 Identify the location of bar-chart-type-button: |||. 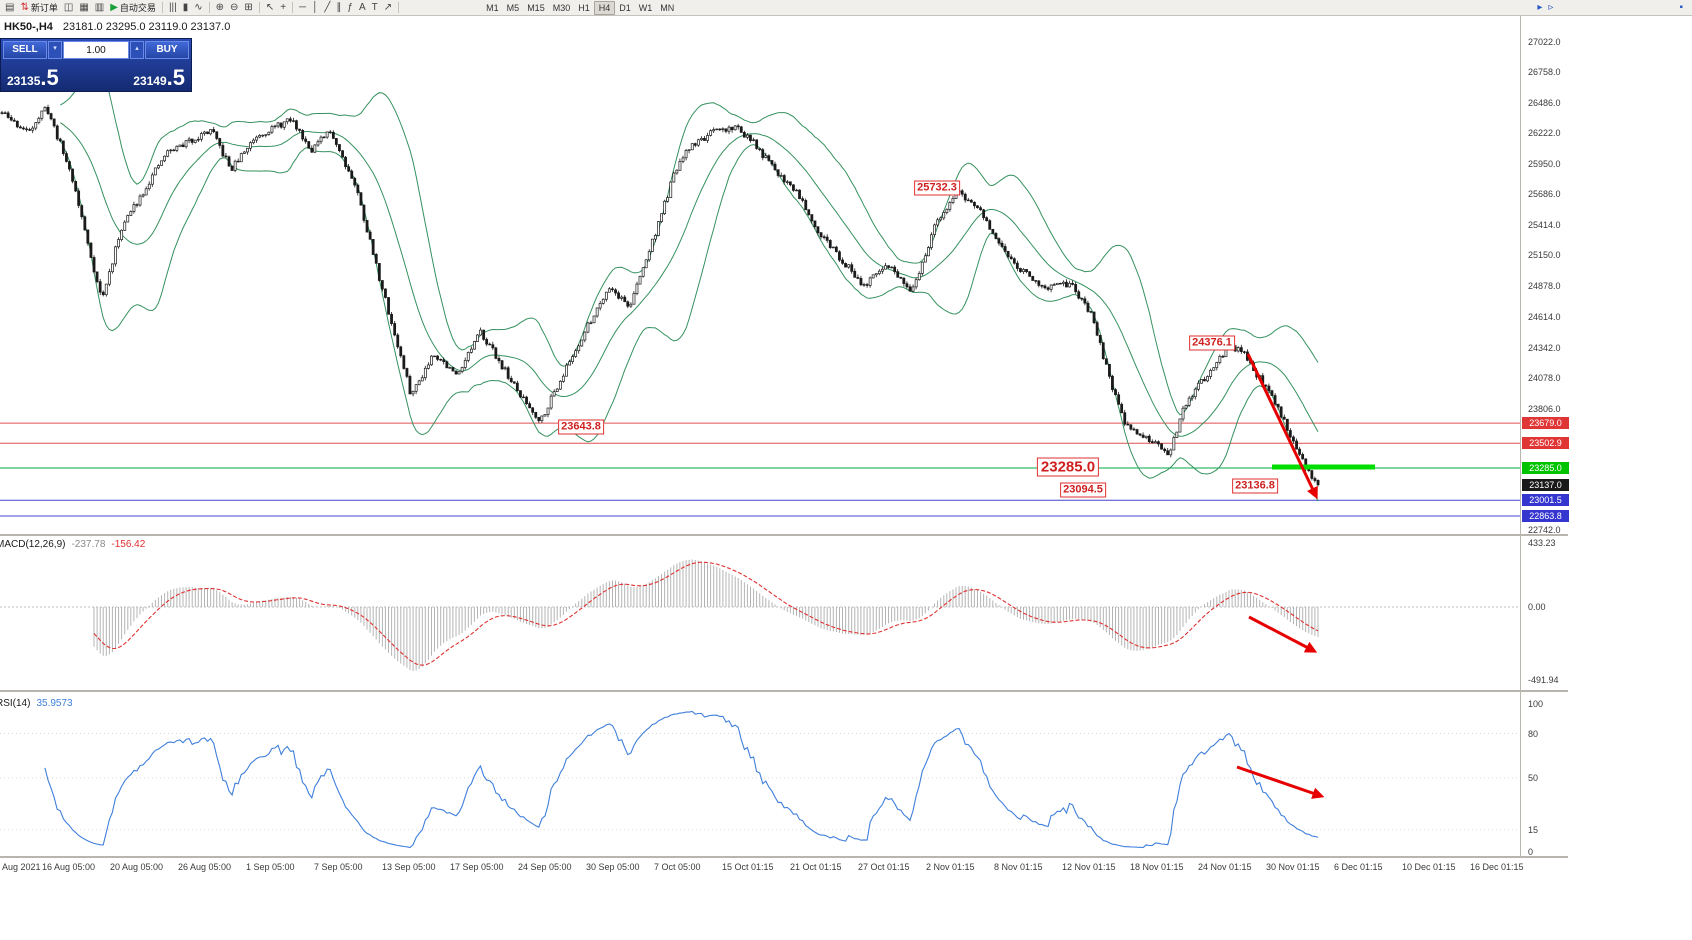
(173, 8).